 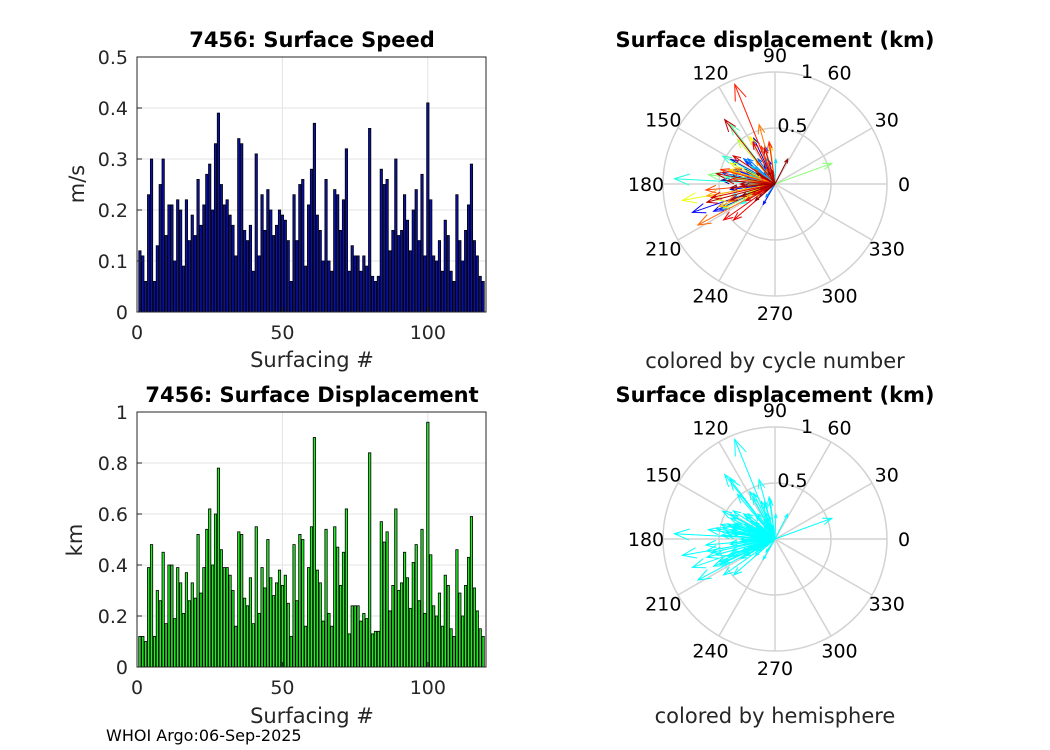 What do you see at coordinates (137, 688) in the screenshot?
I see `x-tick-label: 0` at bounding box center [137, 688].